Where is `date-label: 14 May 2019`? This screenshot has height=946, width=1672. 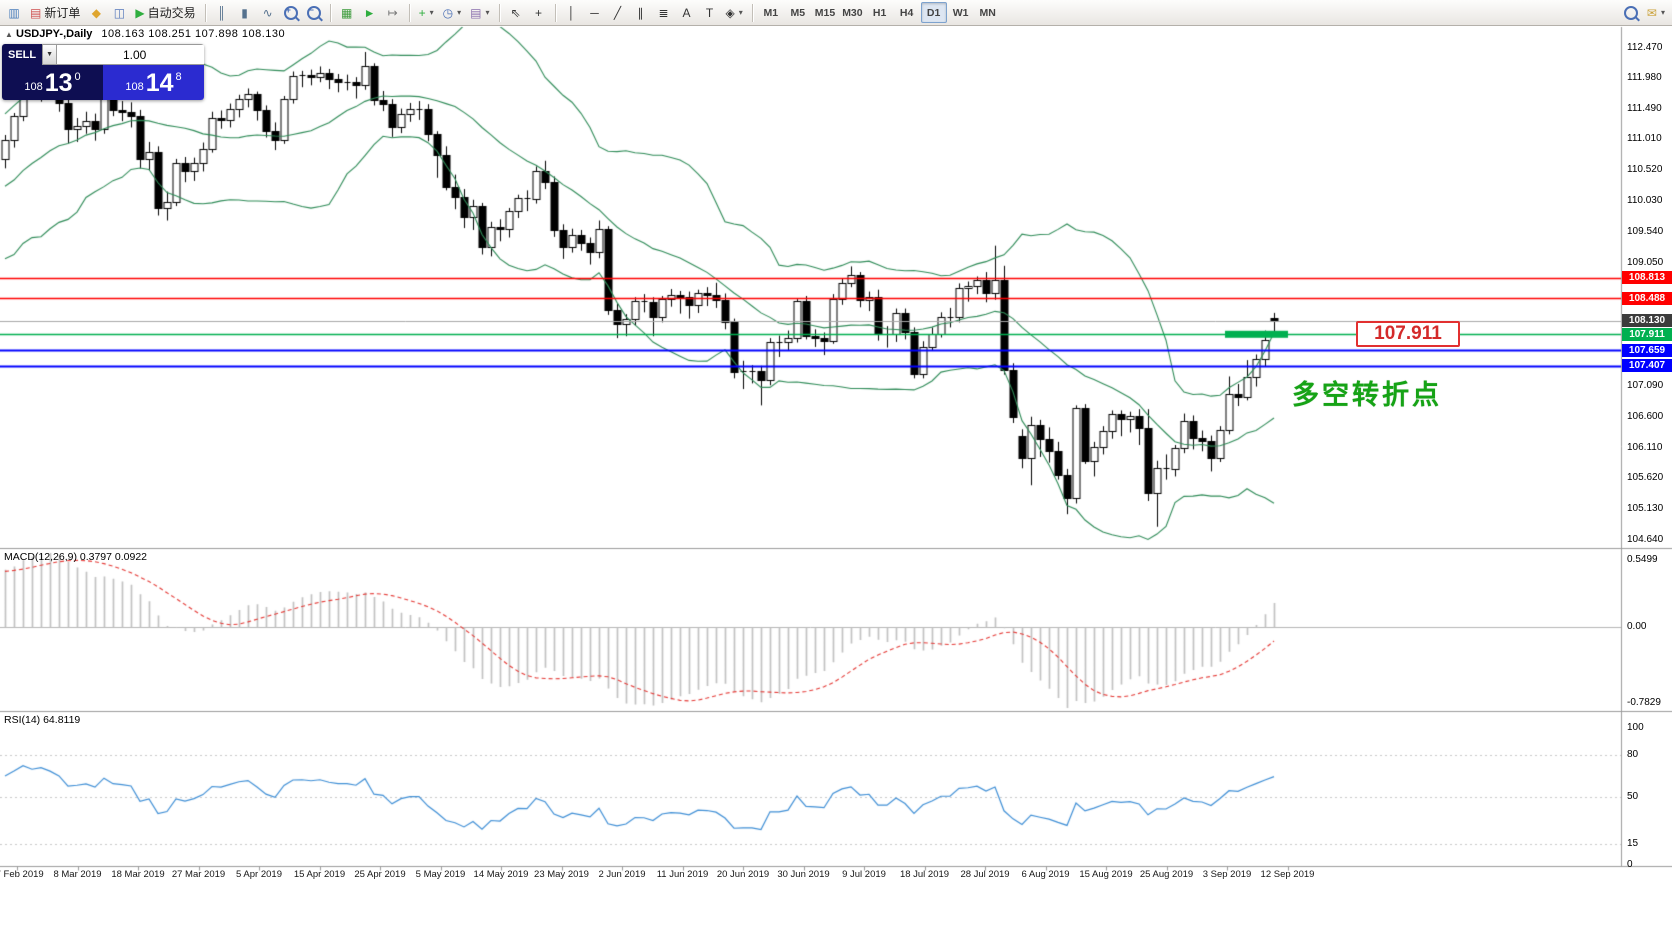
date-label: 14 May 2019 is located at coordinates (501, 874).